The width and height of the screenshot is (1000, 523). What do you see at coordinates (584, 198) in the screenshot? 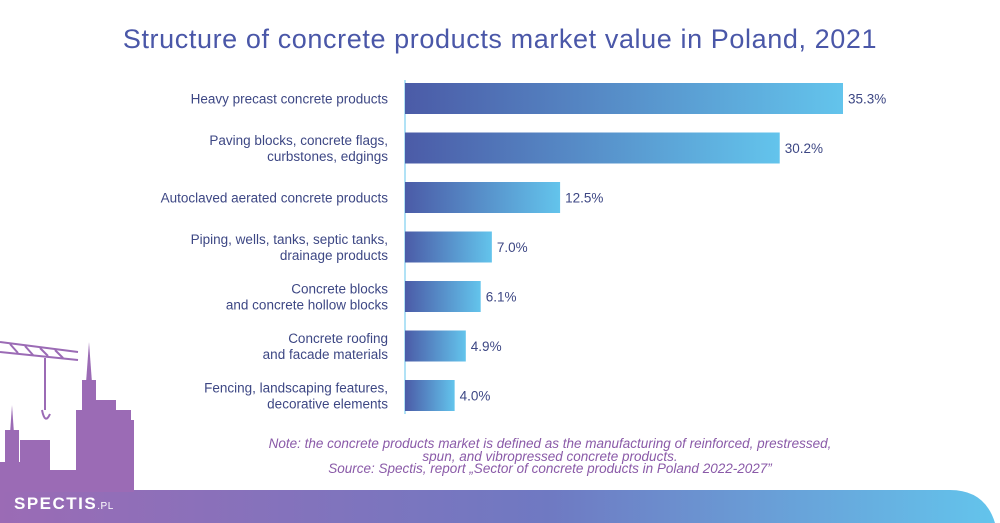
I see `value-label-3: 12.5%` at bounding box center [584, 198].